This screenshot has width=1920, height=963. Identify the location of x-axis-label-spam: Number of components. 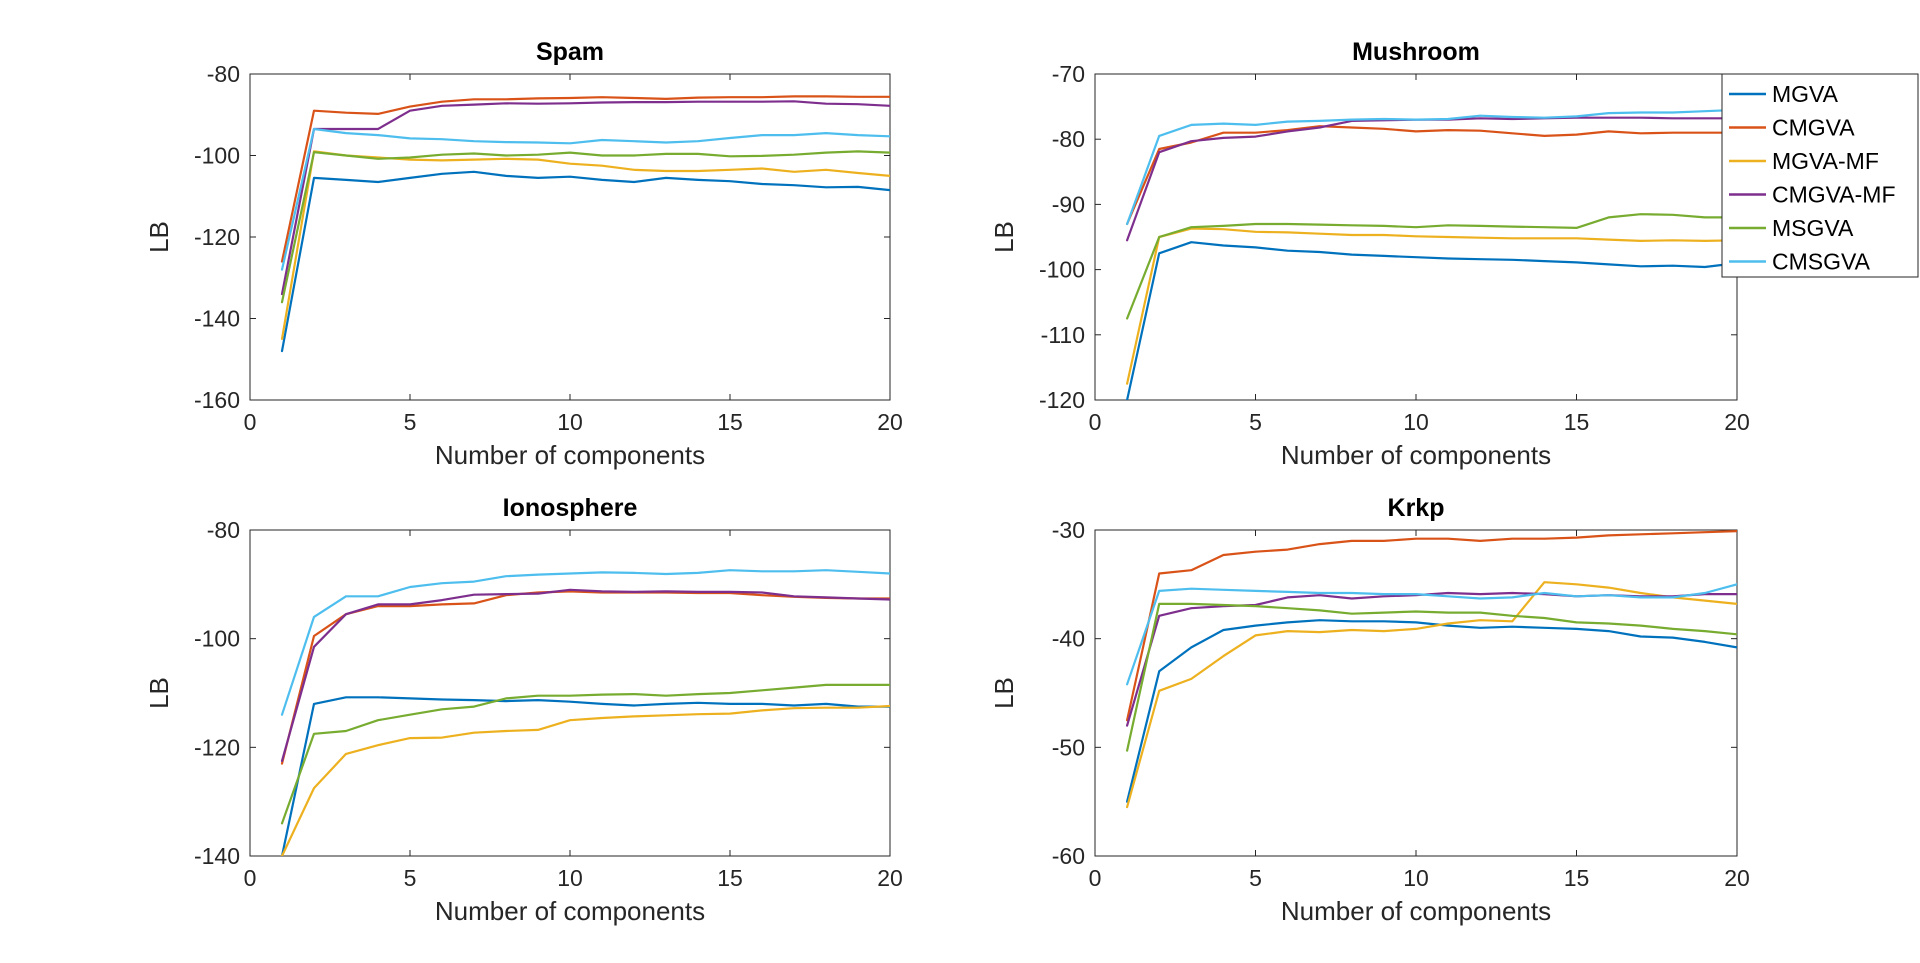
(570, 455).